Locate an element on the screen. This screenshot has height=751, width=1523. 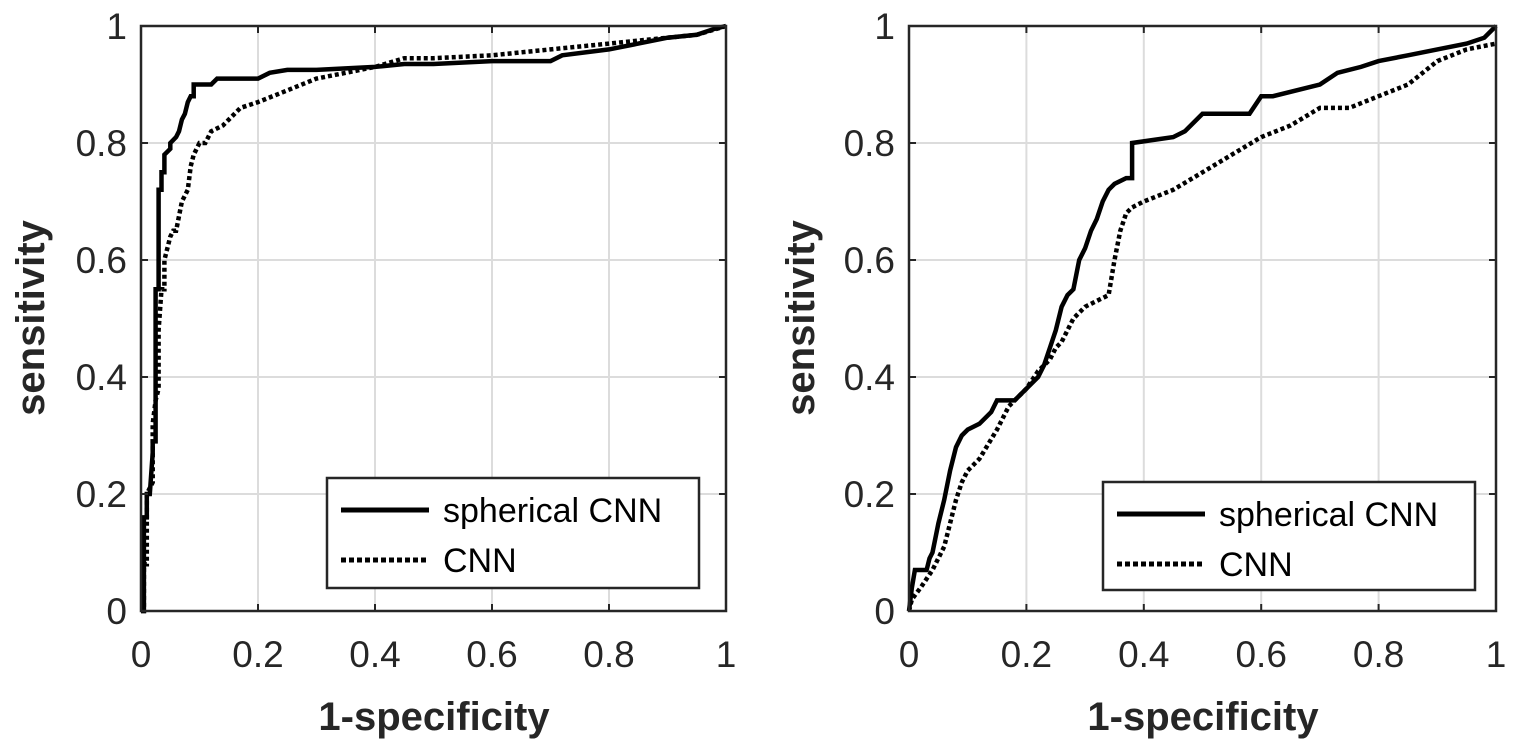
legend-left: spherical CNN CNN is located at coordinates (513, 533).